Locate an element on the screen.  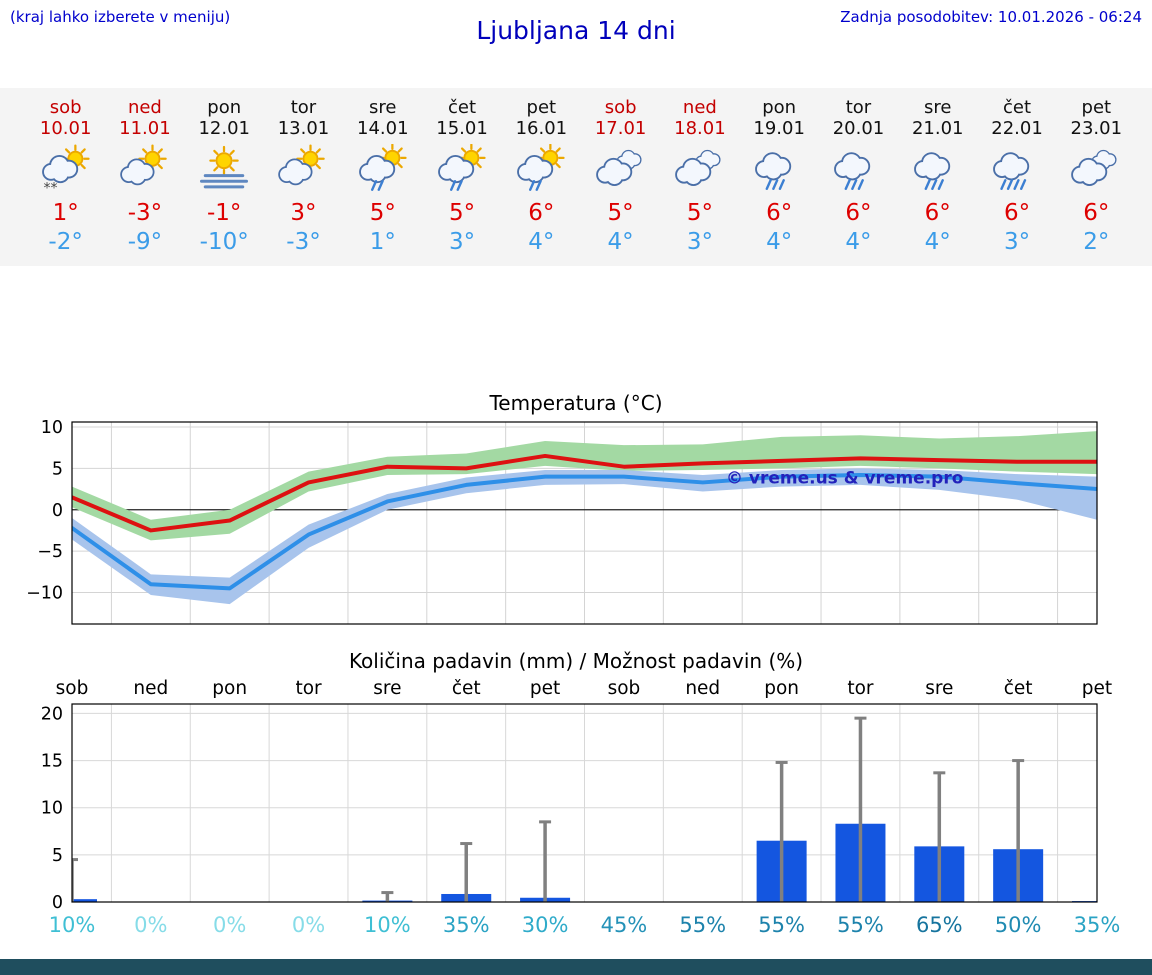
precip-bar is located at coordinates (84, 900).